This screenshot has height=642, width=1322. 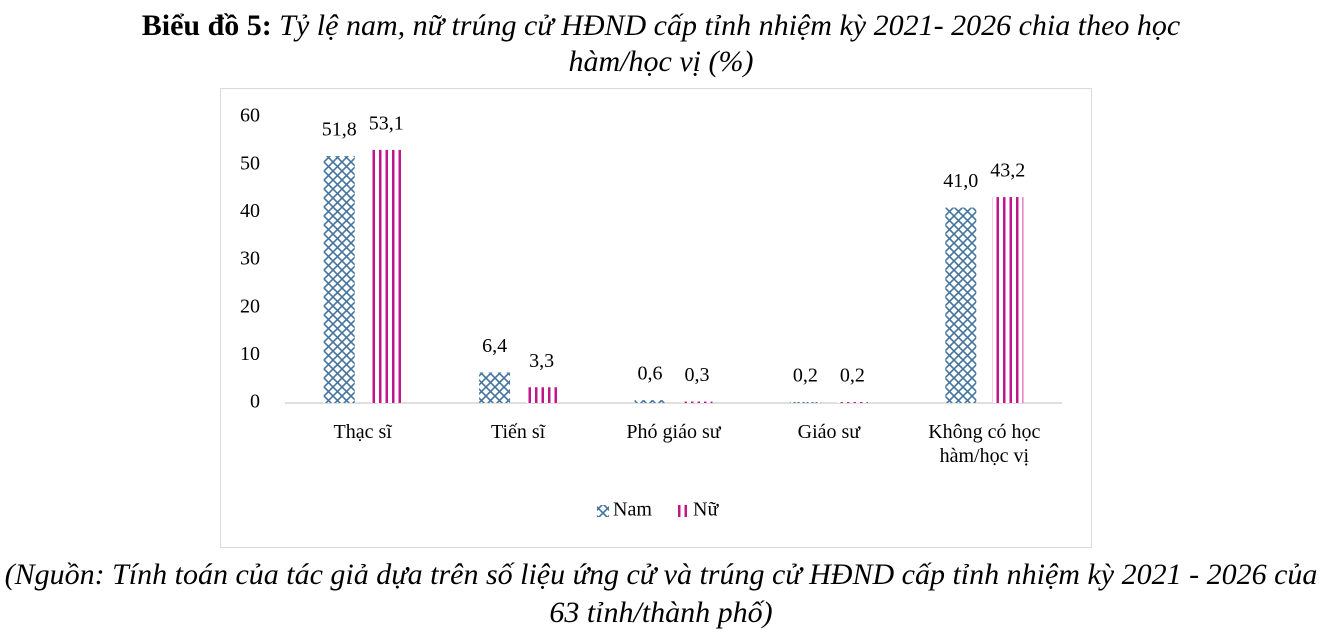 I want to click on x-tick-label: Tiến sĩ, so click(x=518, y=432).